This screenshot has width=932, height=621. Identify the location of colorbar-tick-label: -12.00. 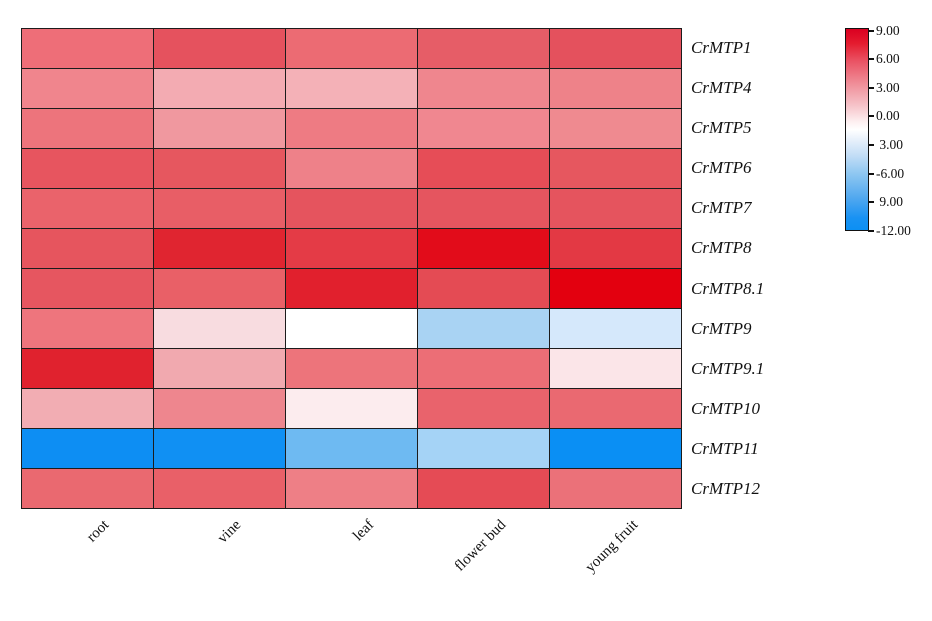
(893, 230).